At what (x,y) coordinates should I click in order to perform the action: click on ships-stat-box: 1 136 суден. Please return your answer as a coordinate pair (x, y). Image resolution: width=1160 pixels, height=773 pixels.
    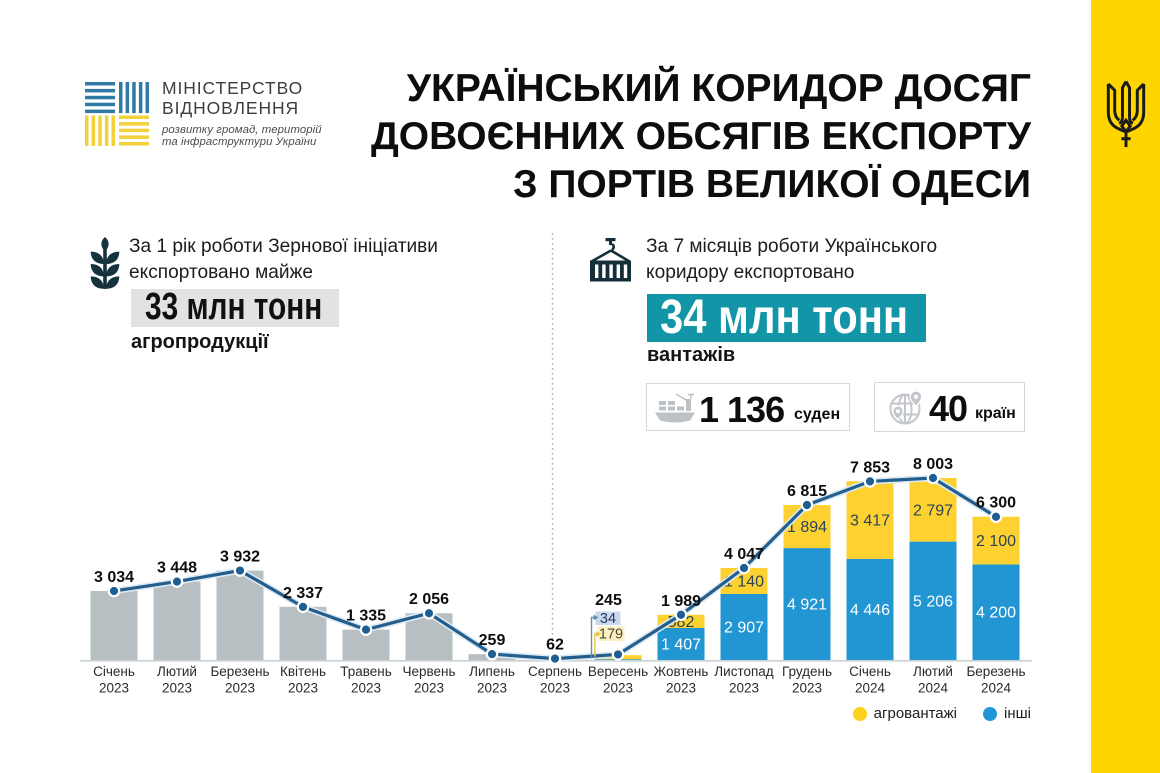
    Looking at the image, I should click on (748, 407).